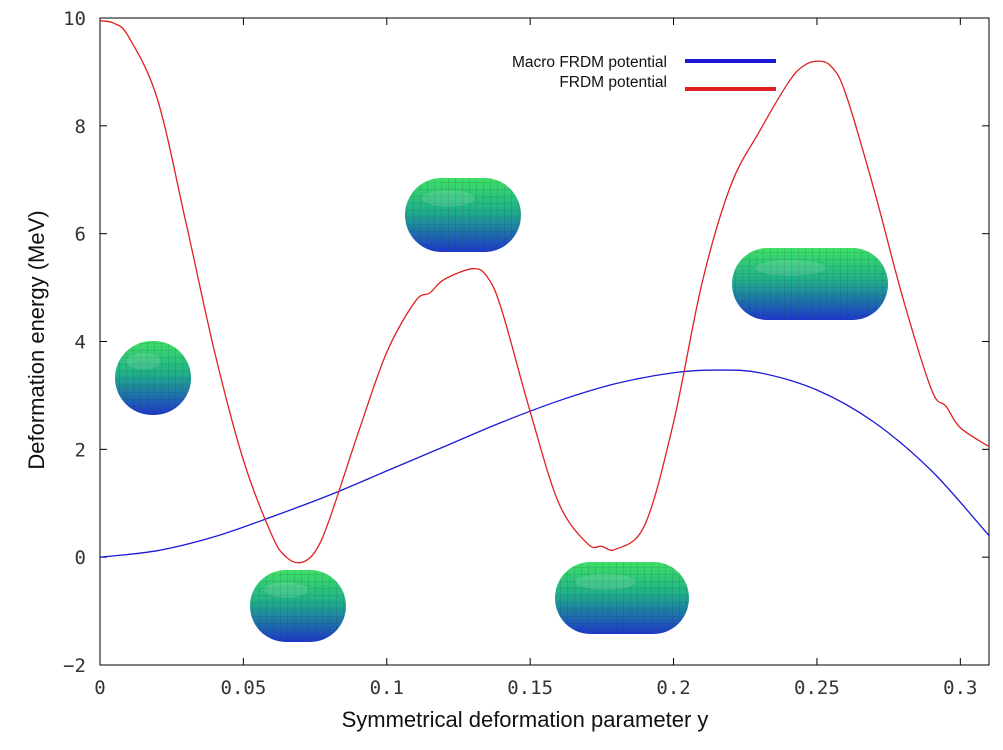 This screenshot has height=750, width=1003. I want to click on y-axis-title: Deformation energy (MeV), so click(36, 339).